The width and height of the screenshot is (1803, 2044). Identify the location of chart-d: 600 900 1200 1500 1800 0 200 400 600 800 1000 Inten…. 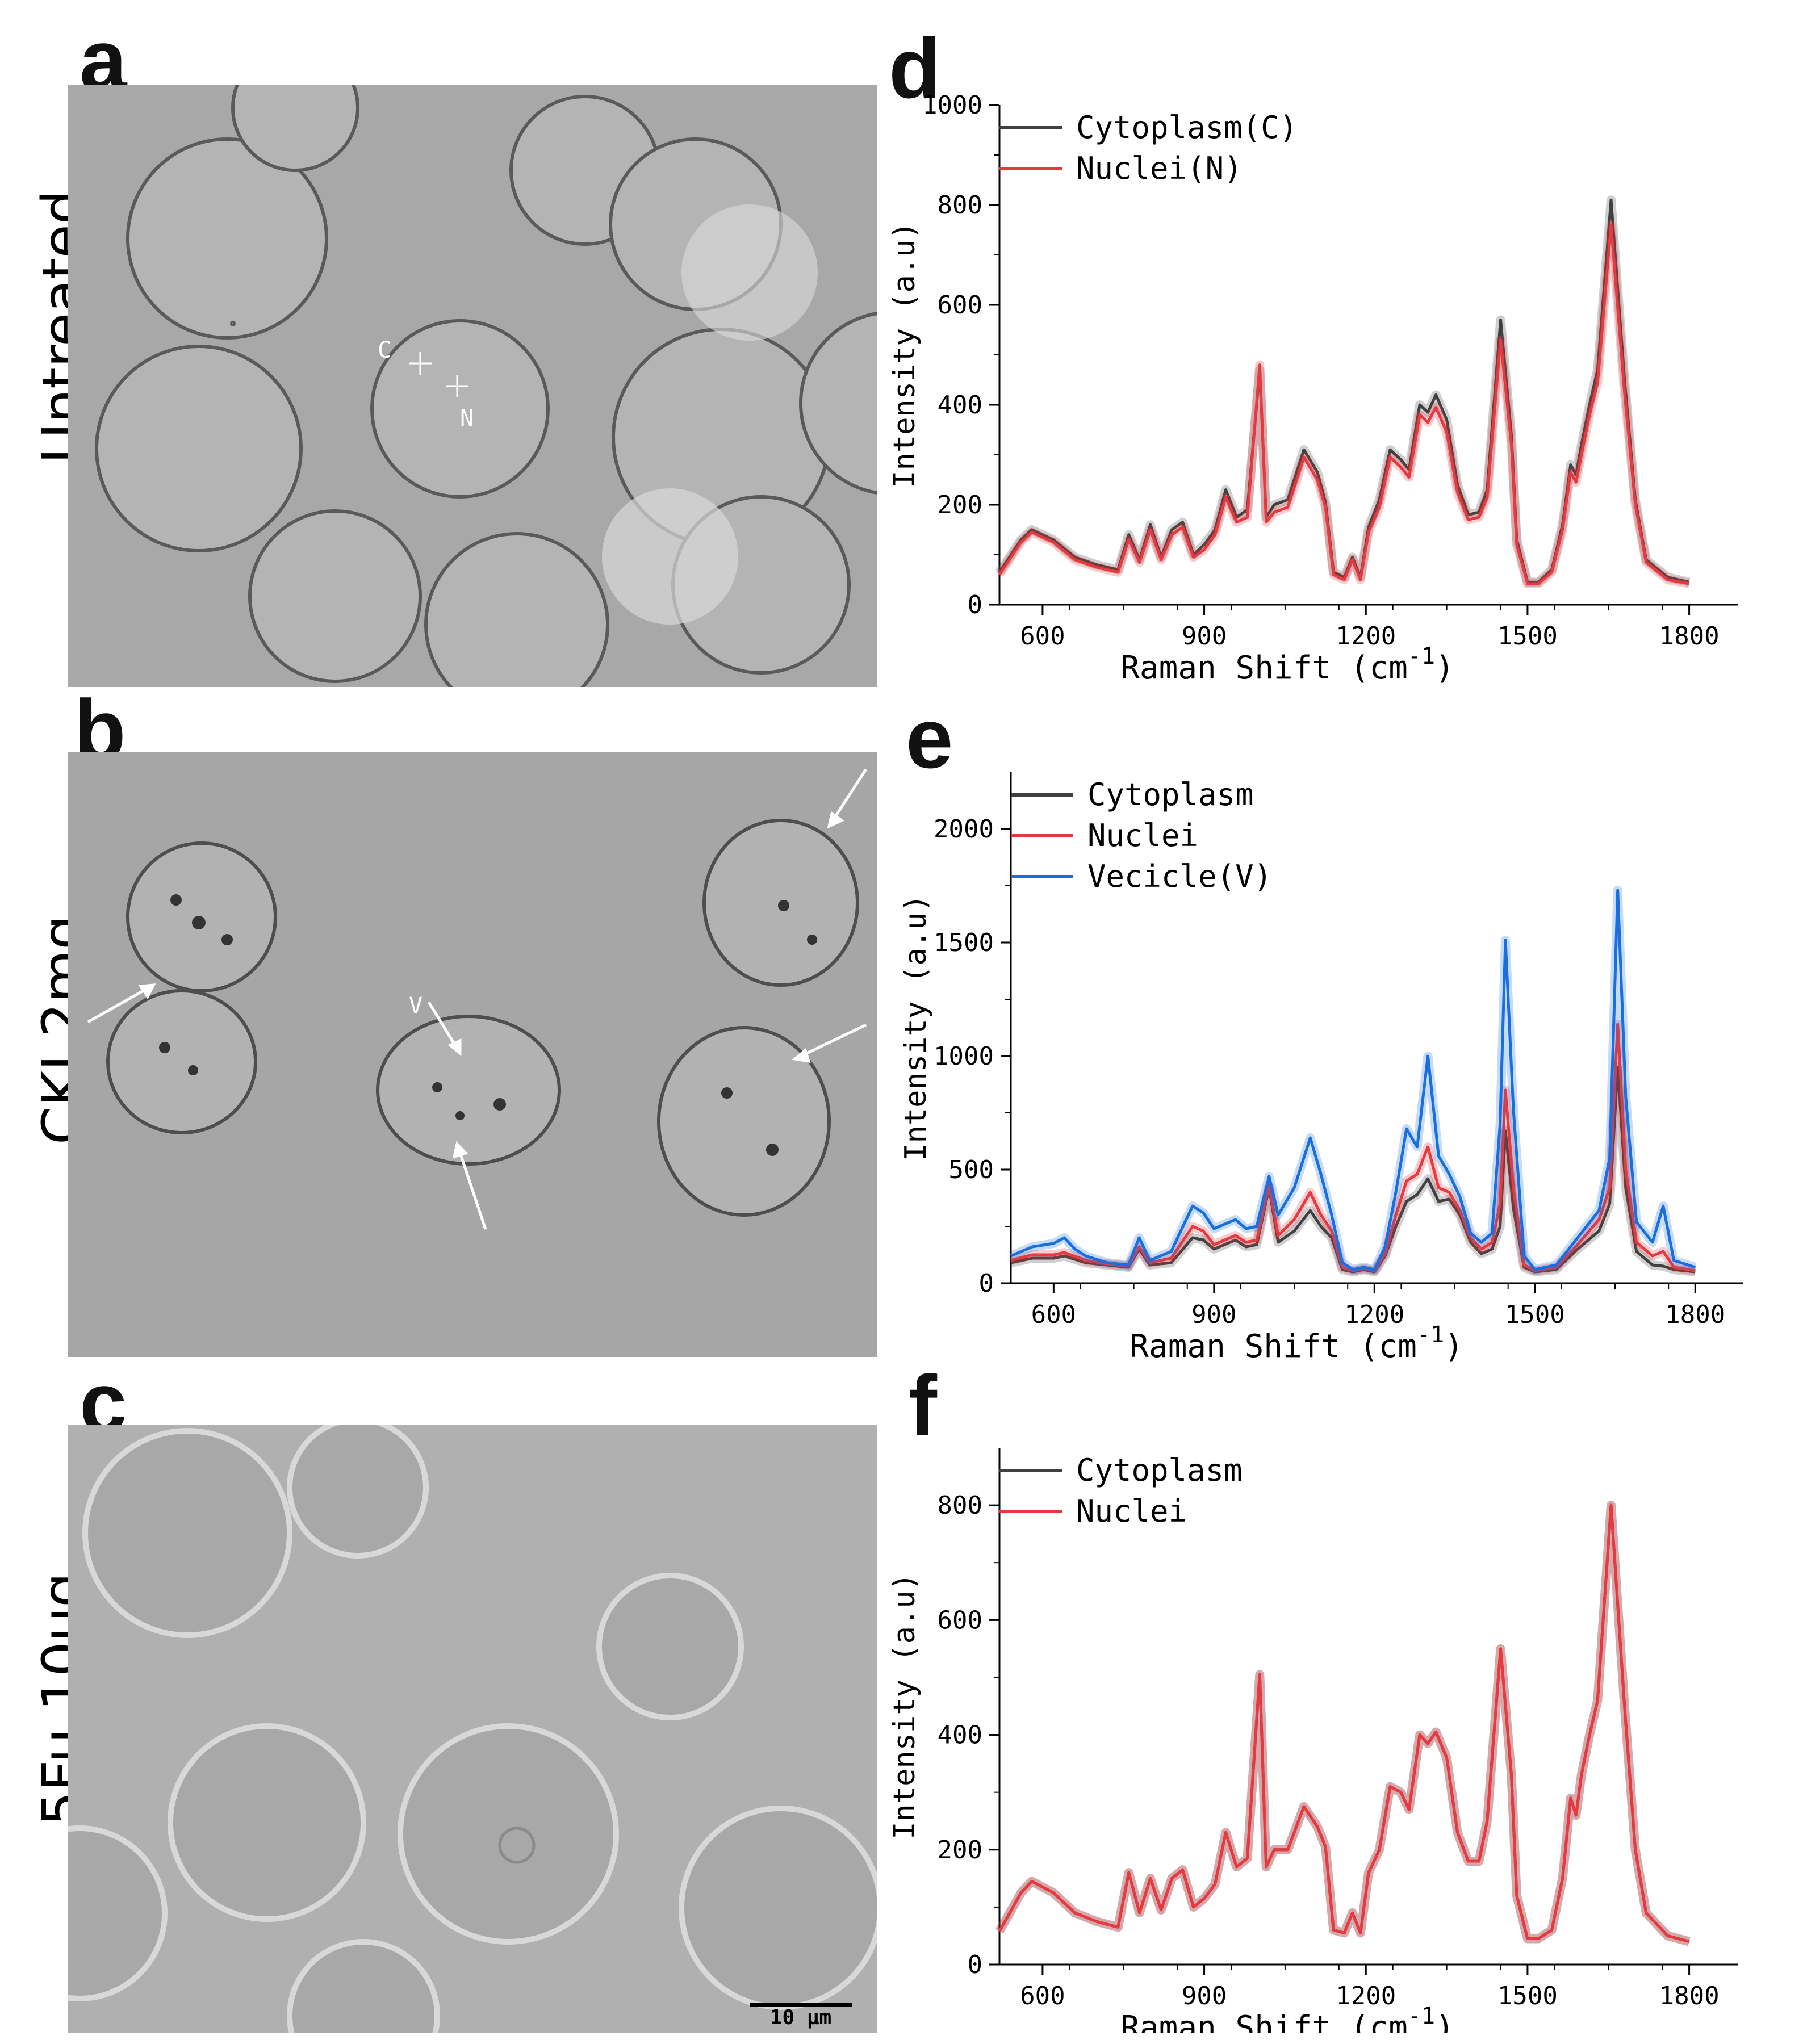
(1313, 388).